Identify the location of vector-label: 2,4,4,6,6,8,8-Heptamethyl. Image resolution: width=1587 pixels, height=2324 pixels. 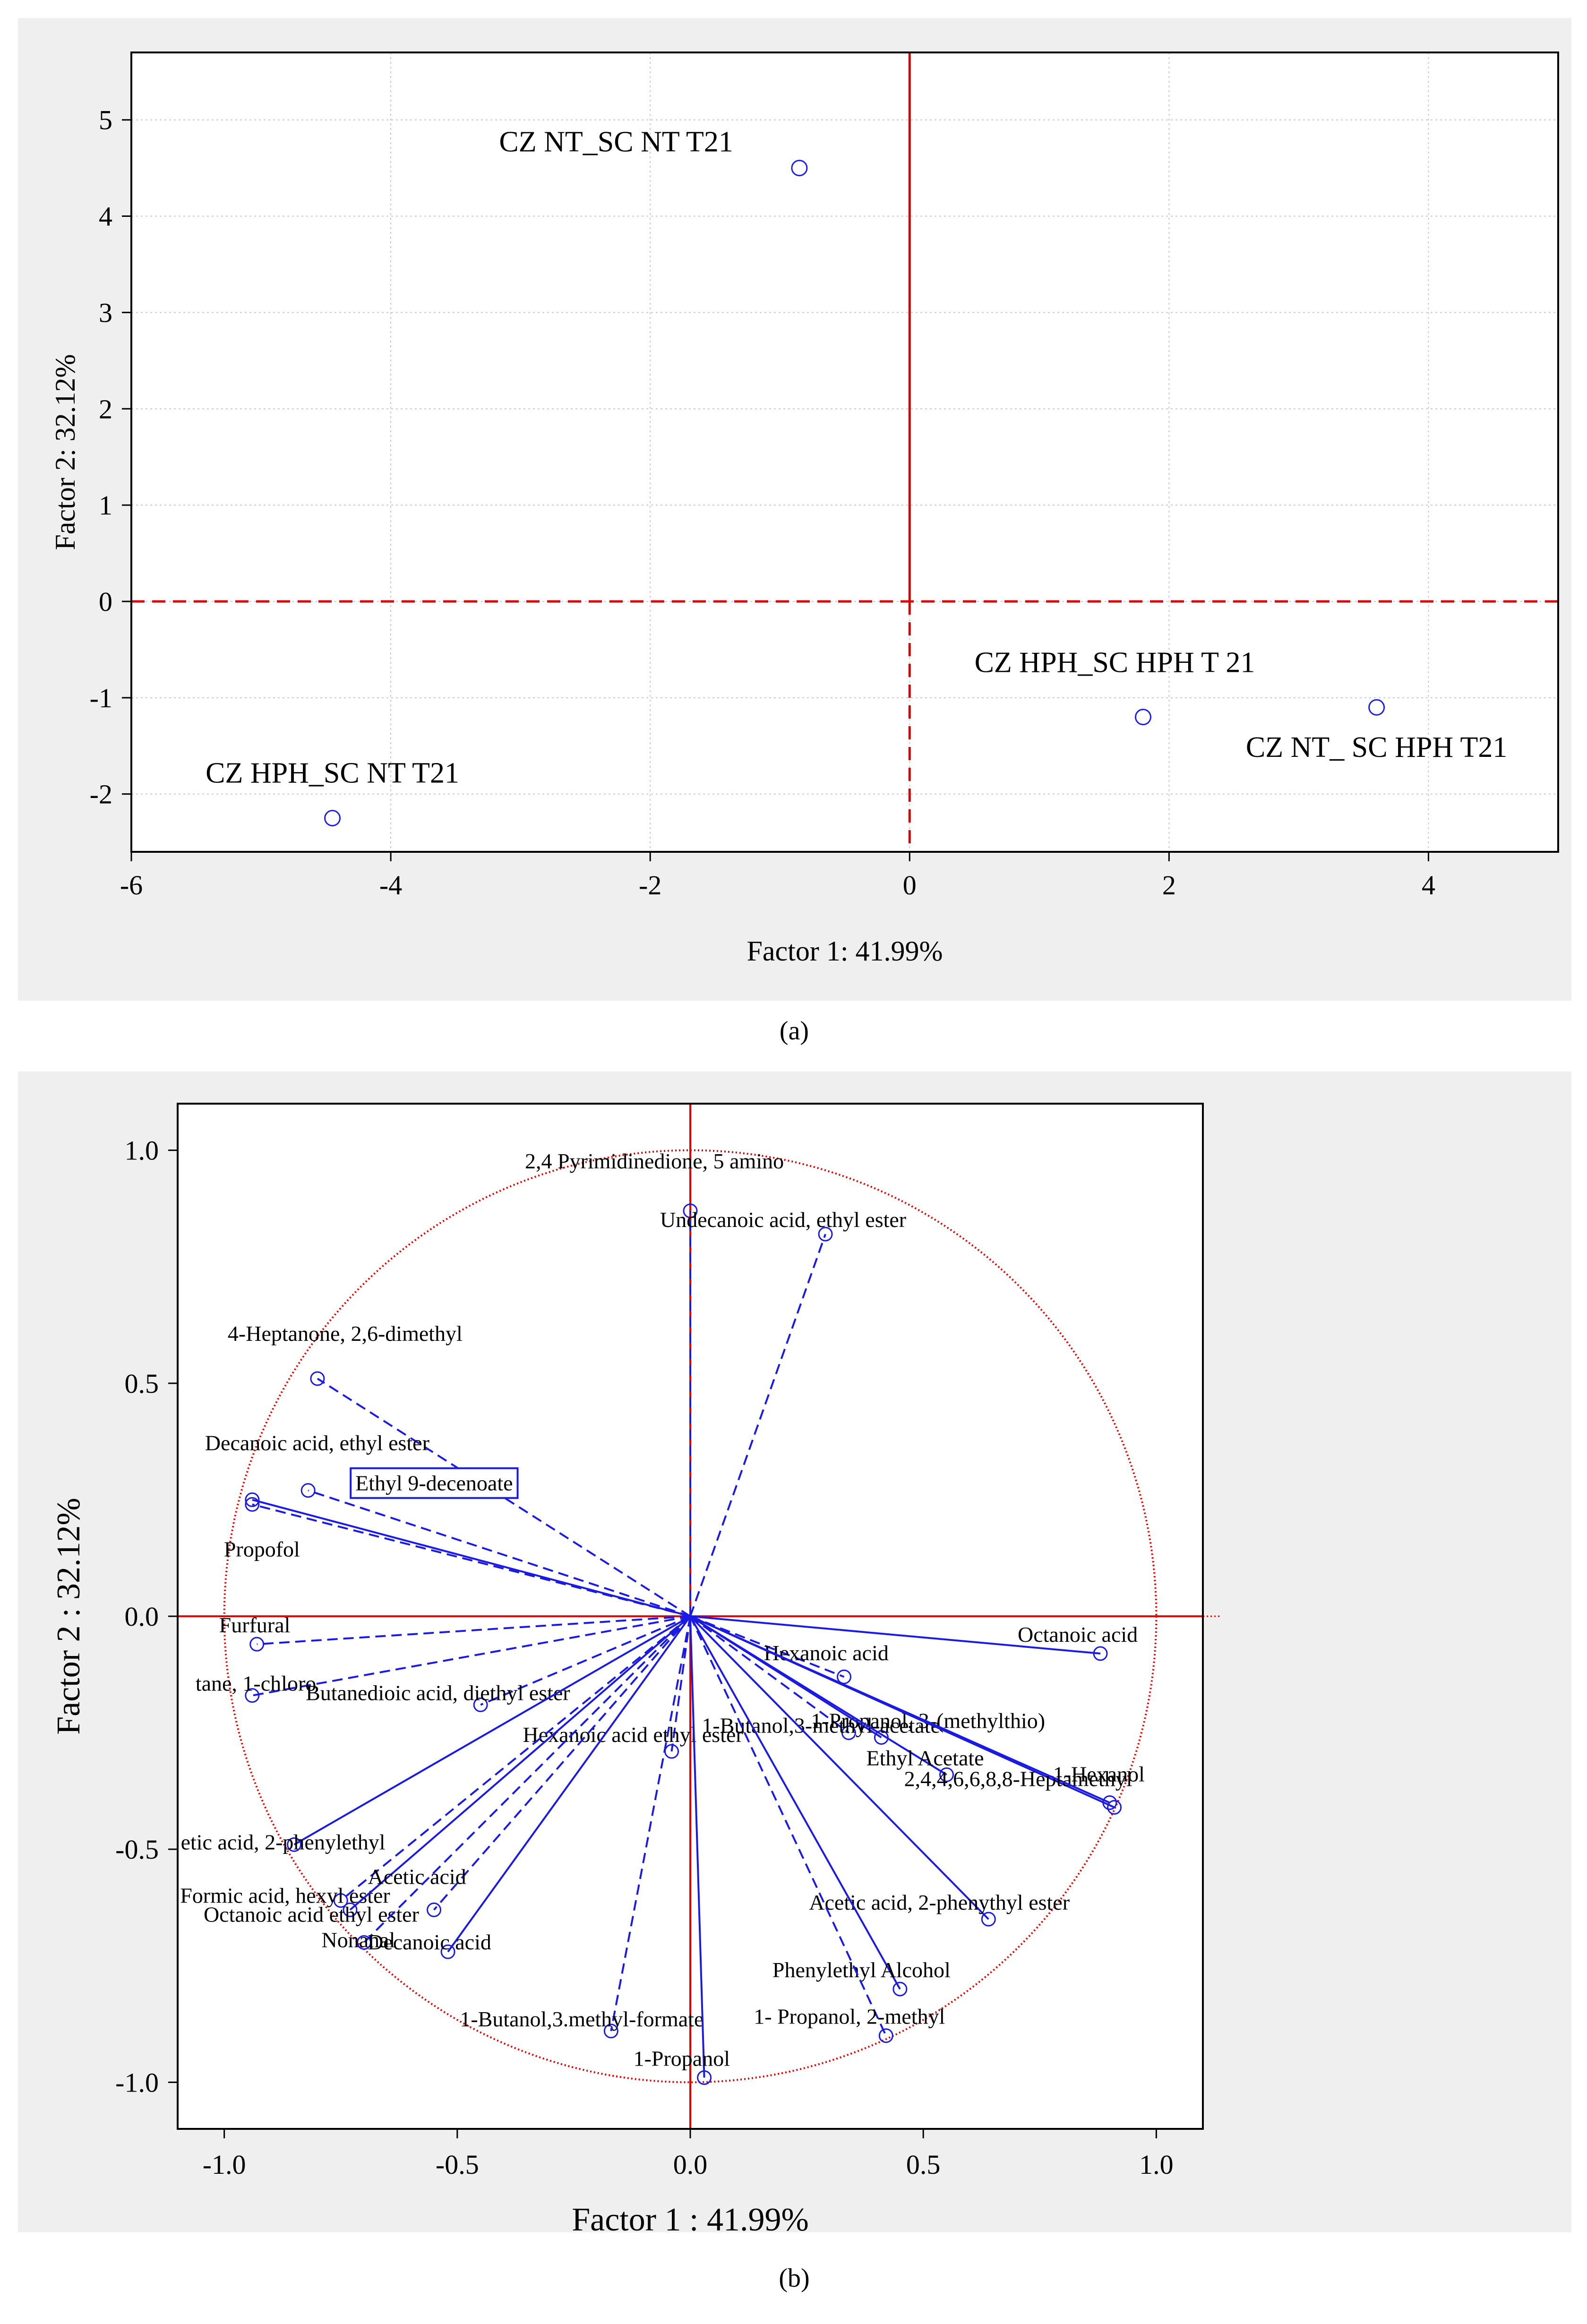
(1018, 1779).